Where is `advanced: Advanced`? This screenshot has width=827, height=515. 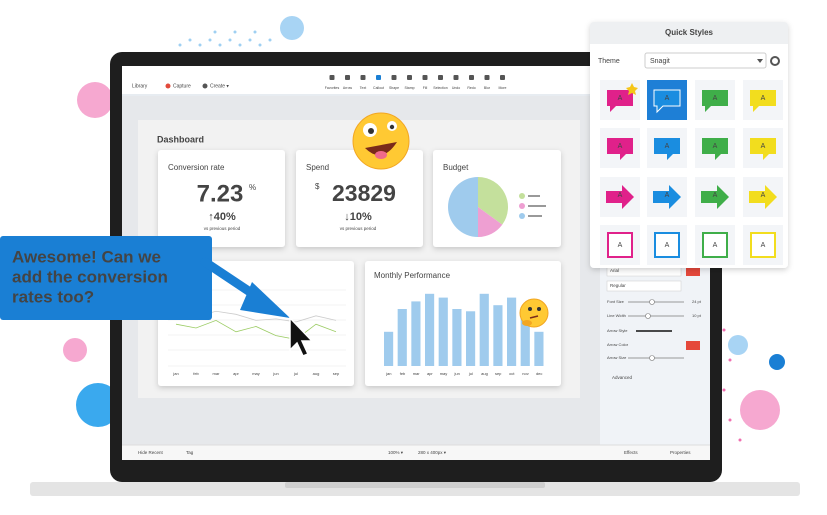
advanced: Advanced is located at coordinates (622, 377).